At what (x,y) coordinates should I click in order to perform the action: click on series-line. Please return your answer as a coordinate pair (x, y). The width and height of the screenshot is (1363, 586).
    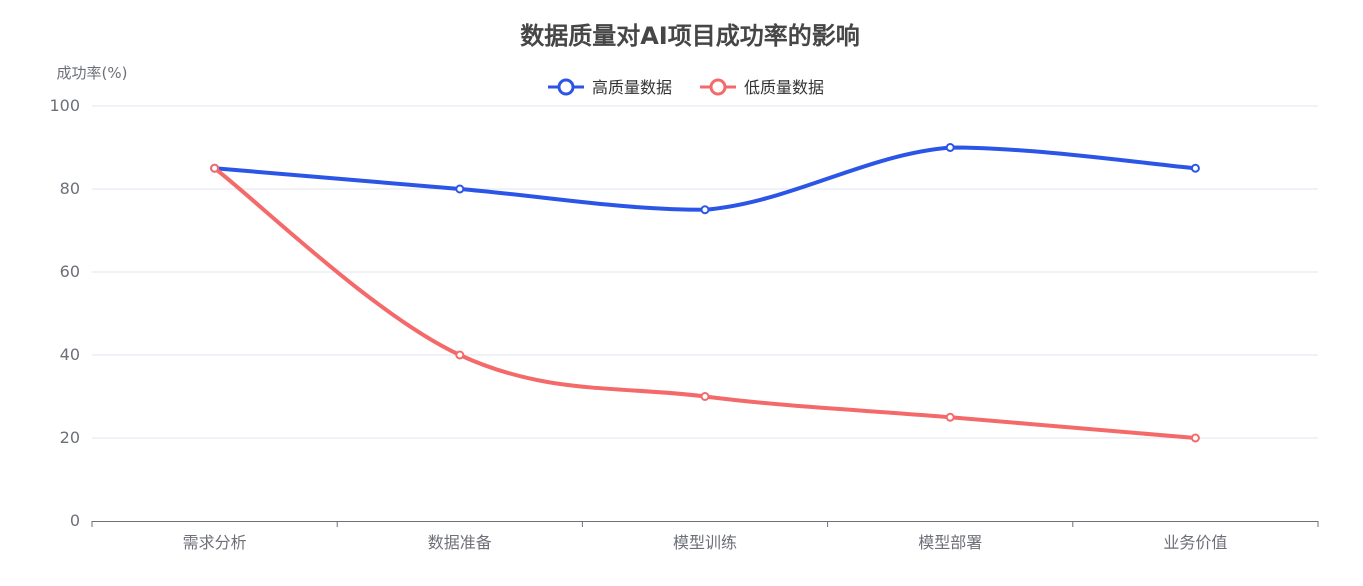
    Looking at the image, I should click on (705, 178).